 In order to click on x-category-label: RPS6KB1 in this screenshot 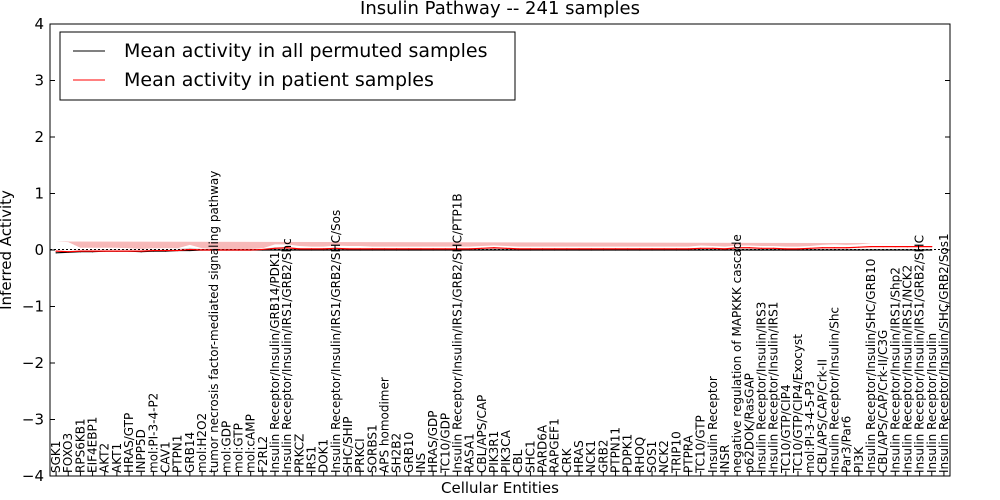, I will do `click(80, 445)`.